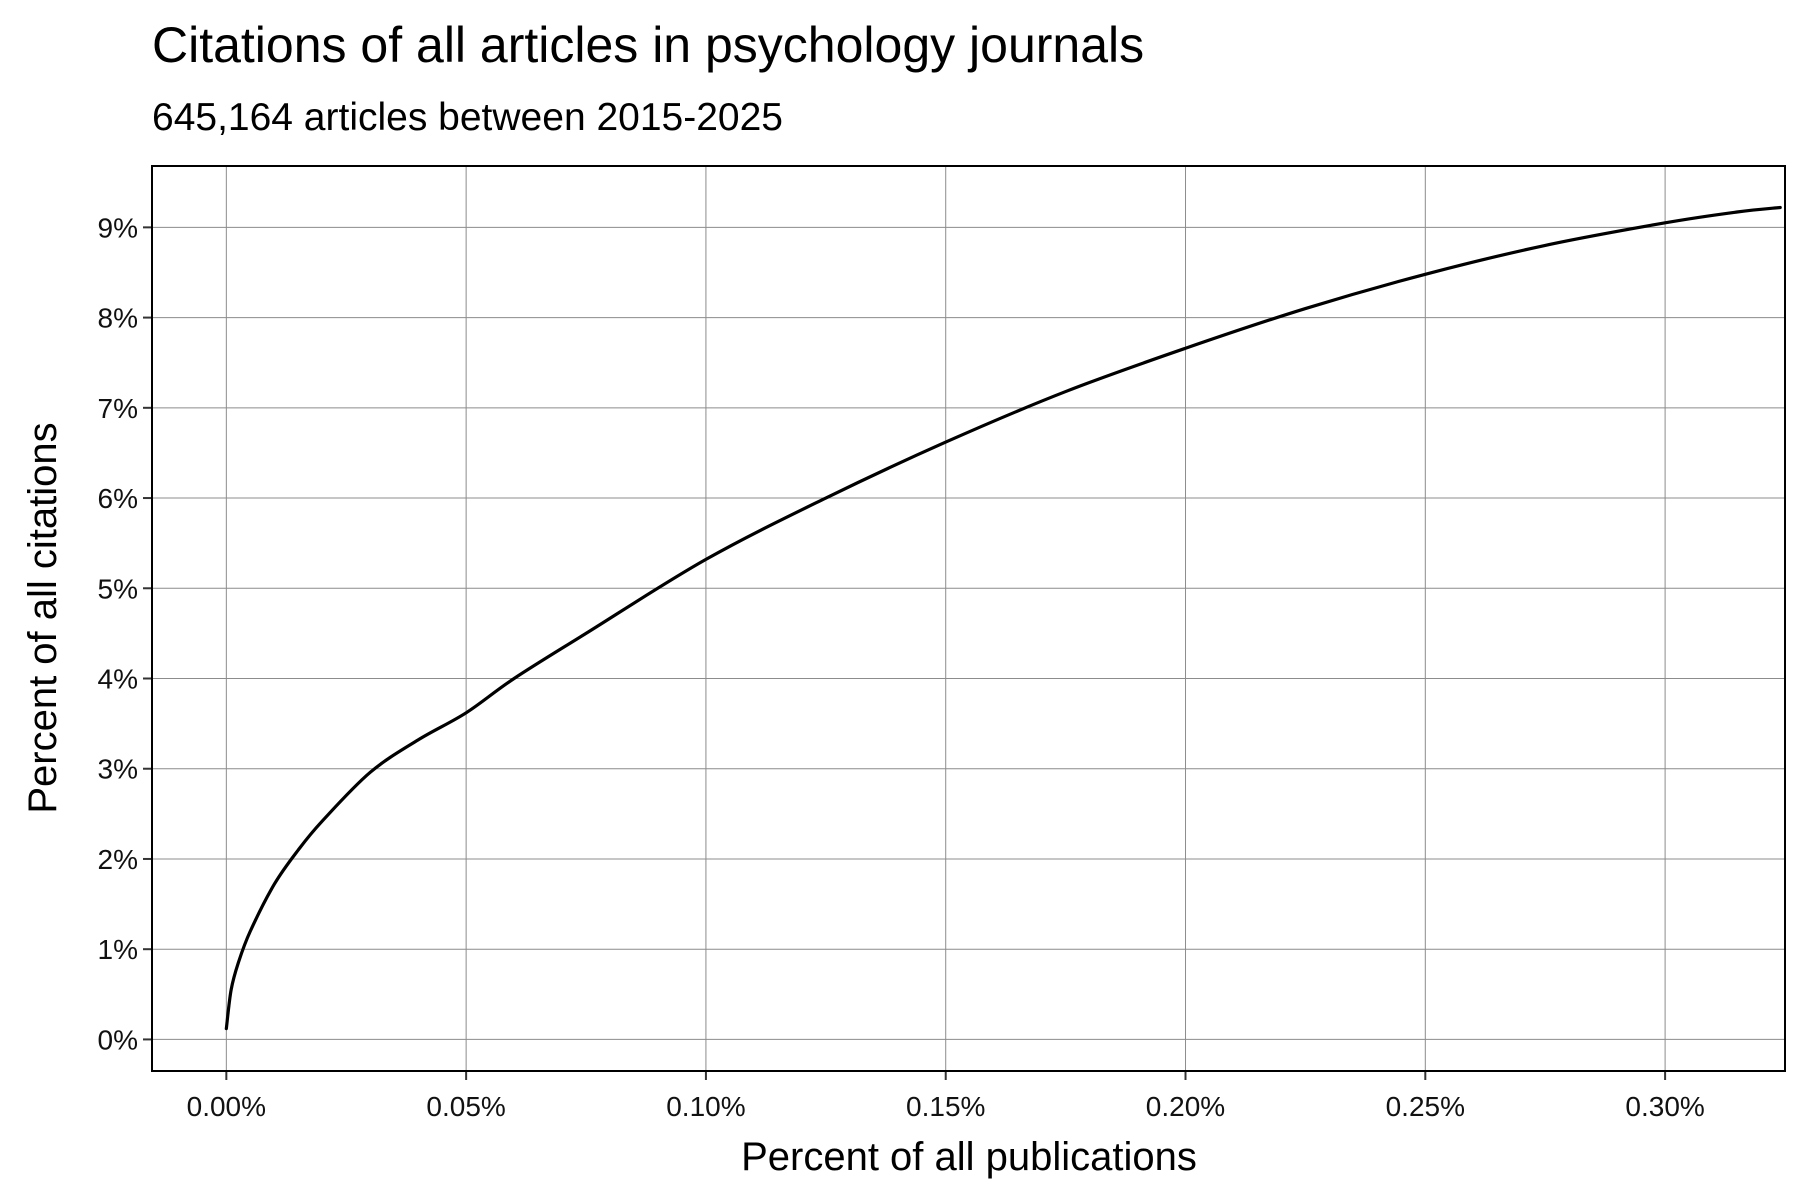 Image resolution: width=1800 pixels, height=1200 pixels. Describe the element at coordinates (118, 227) in the screenshot. I see `y-tick-label: 9%` at that location.